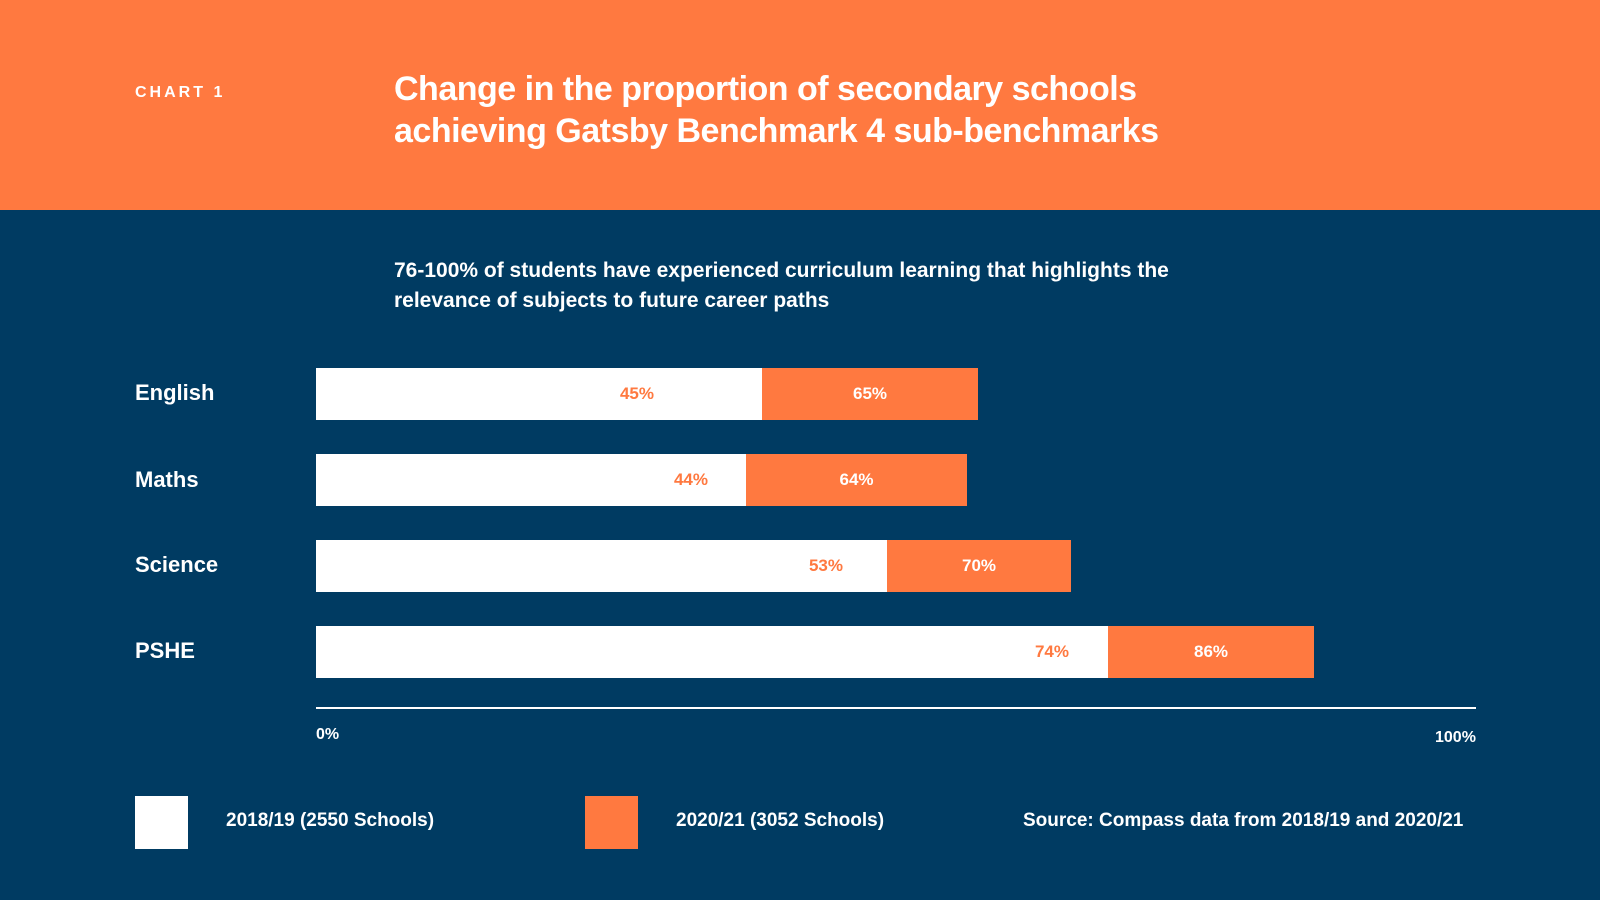 This screenshot has height=900, width=1600. What do you see at coordinates (780, 820) in the screenshot?
I see `legend-label-2020: 2020/21 (3052 Schools)` at bounding box center [780, 820].